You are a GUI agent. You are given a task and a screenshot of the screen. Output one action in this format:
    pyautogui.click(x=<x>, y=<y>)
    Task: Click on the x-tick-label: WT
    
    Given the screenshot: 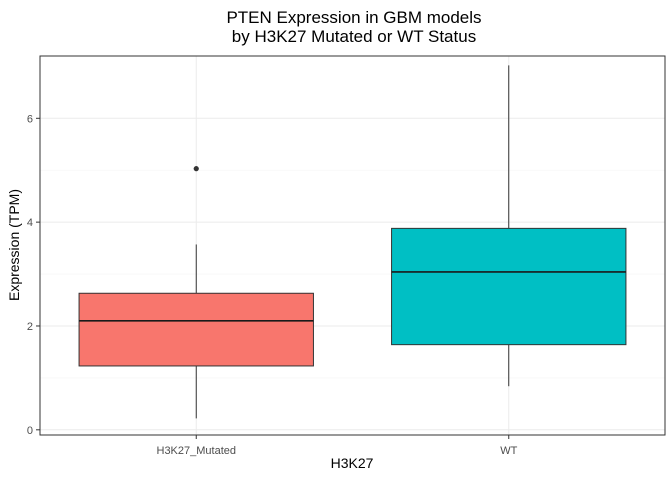 What is the action you would take?
    pyautogui.click(x=508, y=451)
    